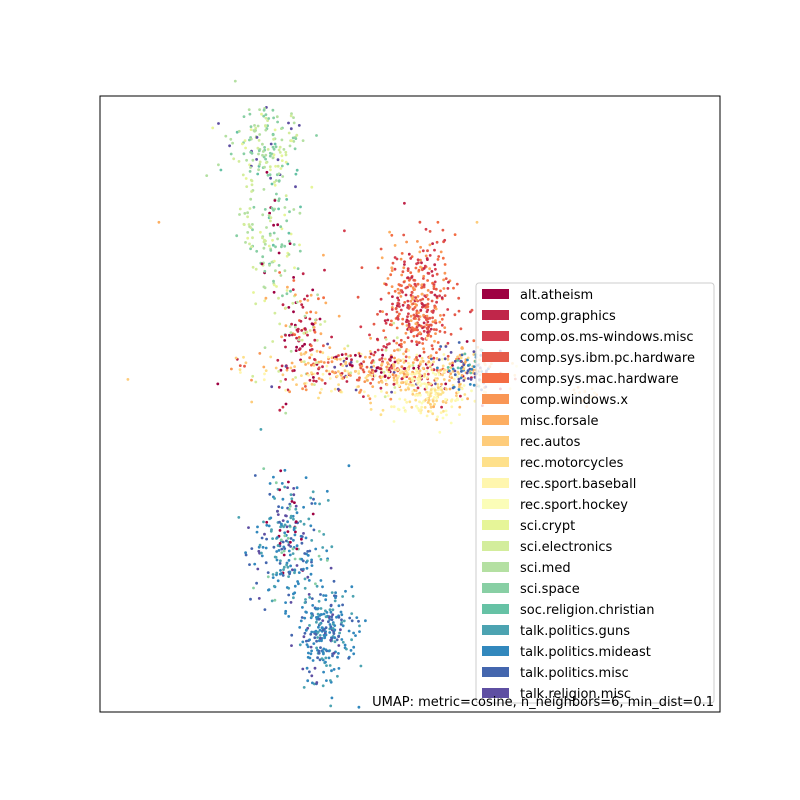 Image resolution: width=800 pixels, height=800 pixels. I want to click on legend-label: comp.graphics, so click(568, 316).